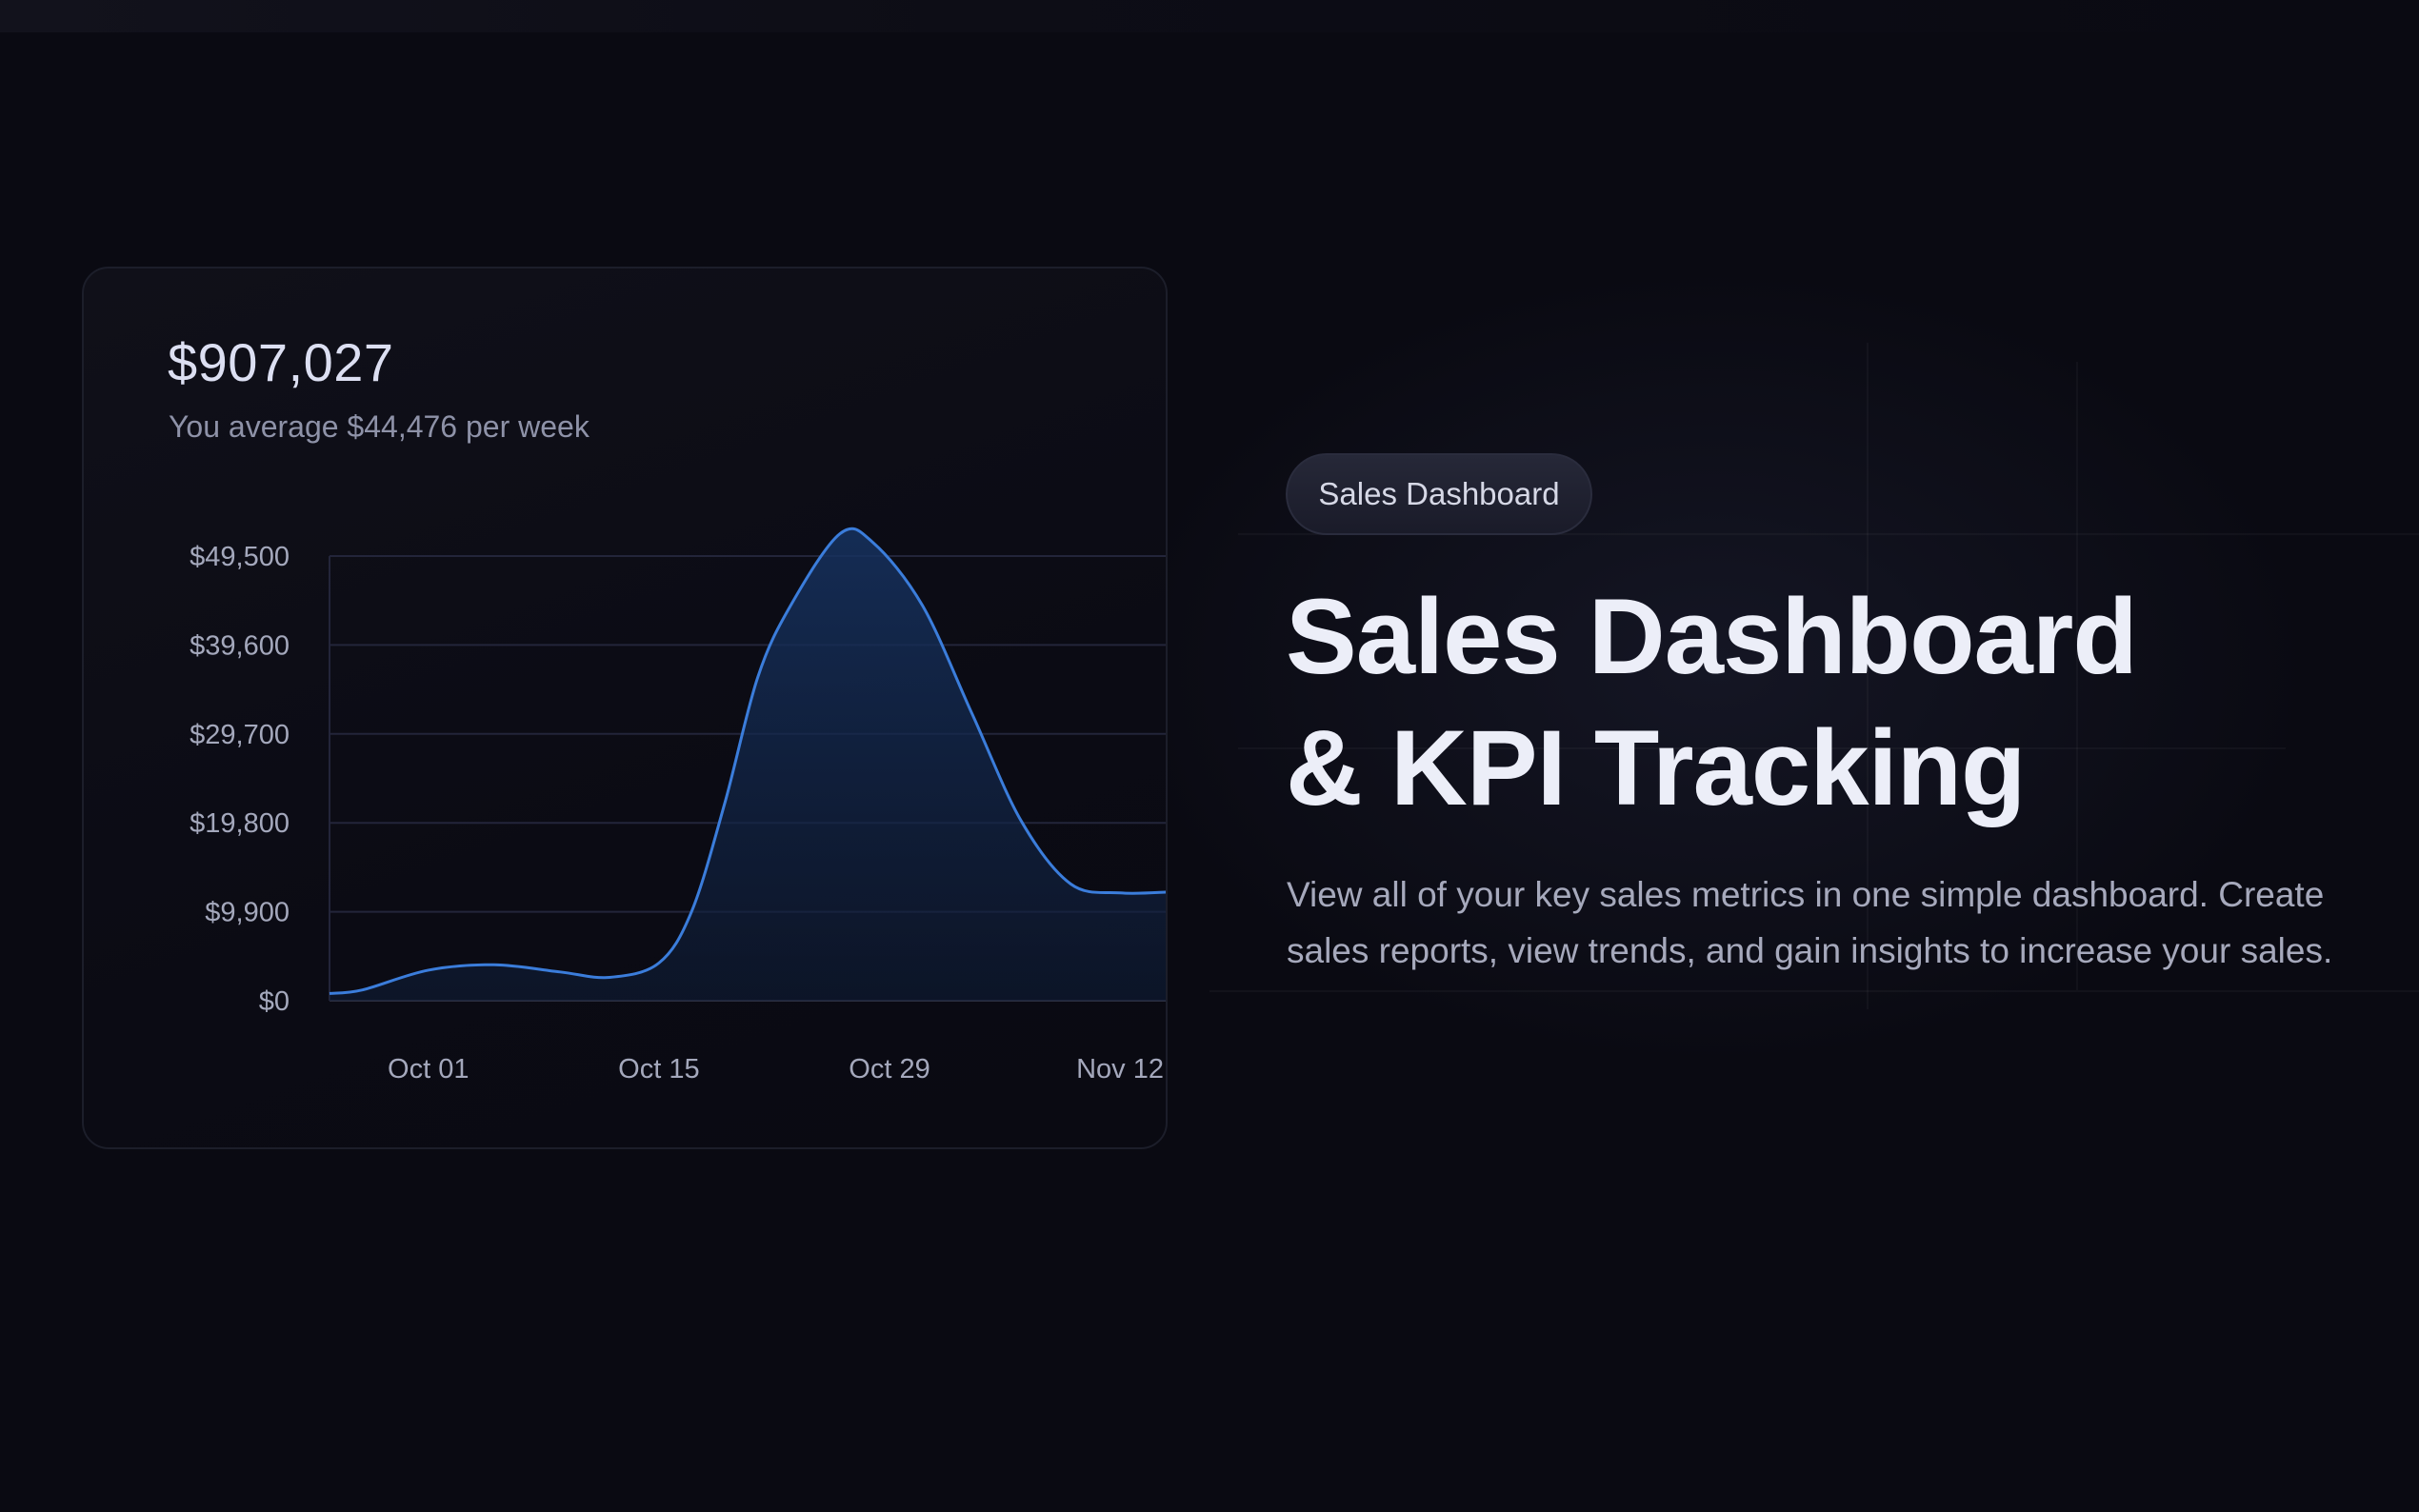 The width and height of the screenshot is (2419, 1512). Describe the element at coordinates (1712, 636) in the screenshot. I see `title-line-1: Sales Dashboard` at that location.